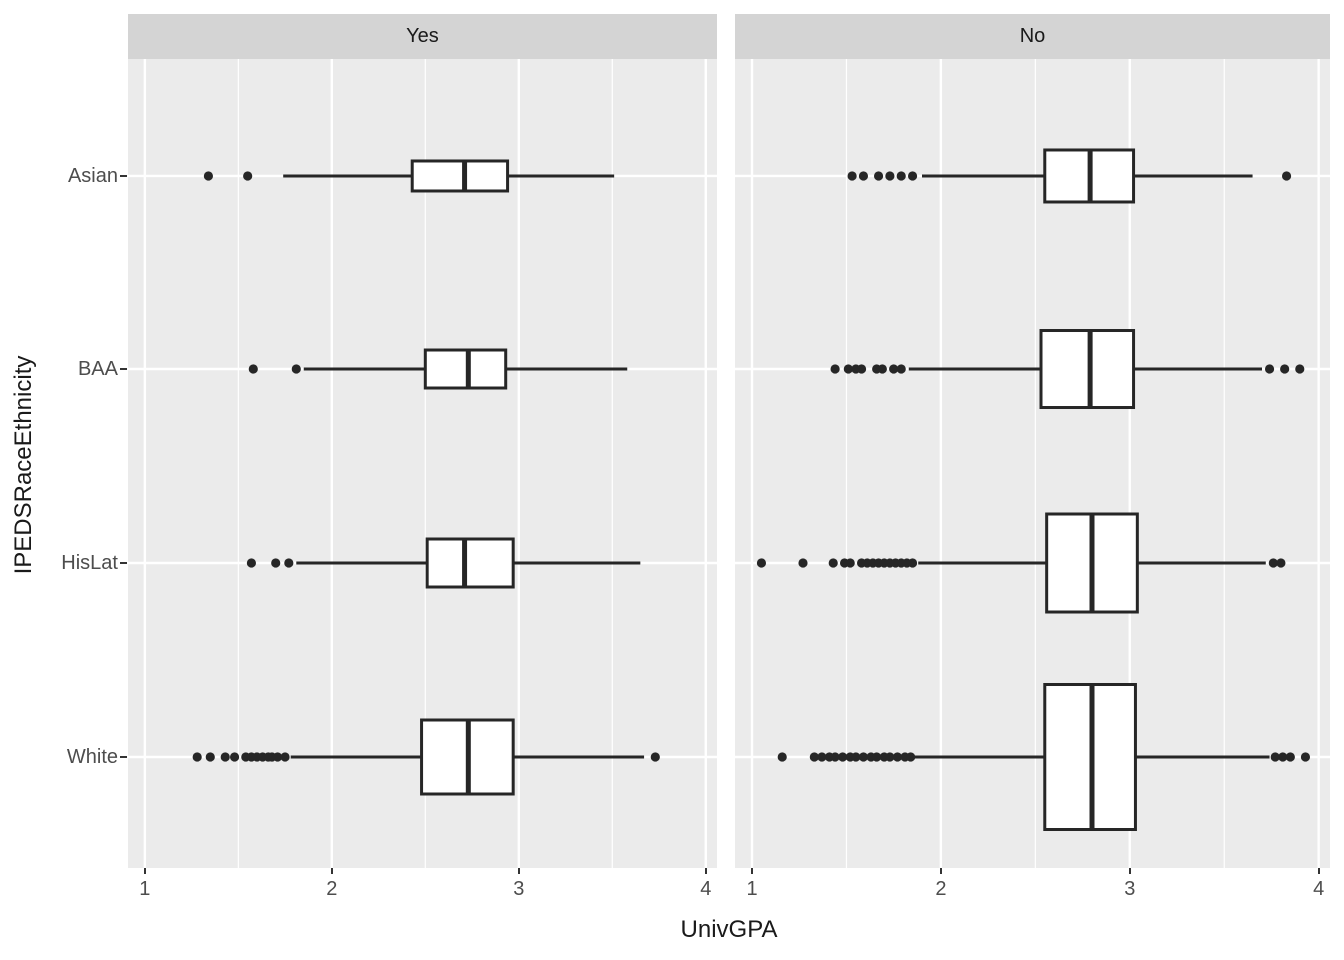 This screenshot has width=1344, height=960. I want to click on boxplot-yes-asian, so click(409, 176).